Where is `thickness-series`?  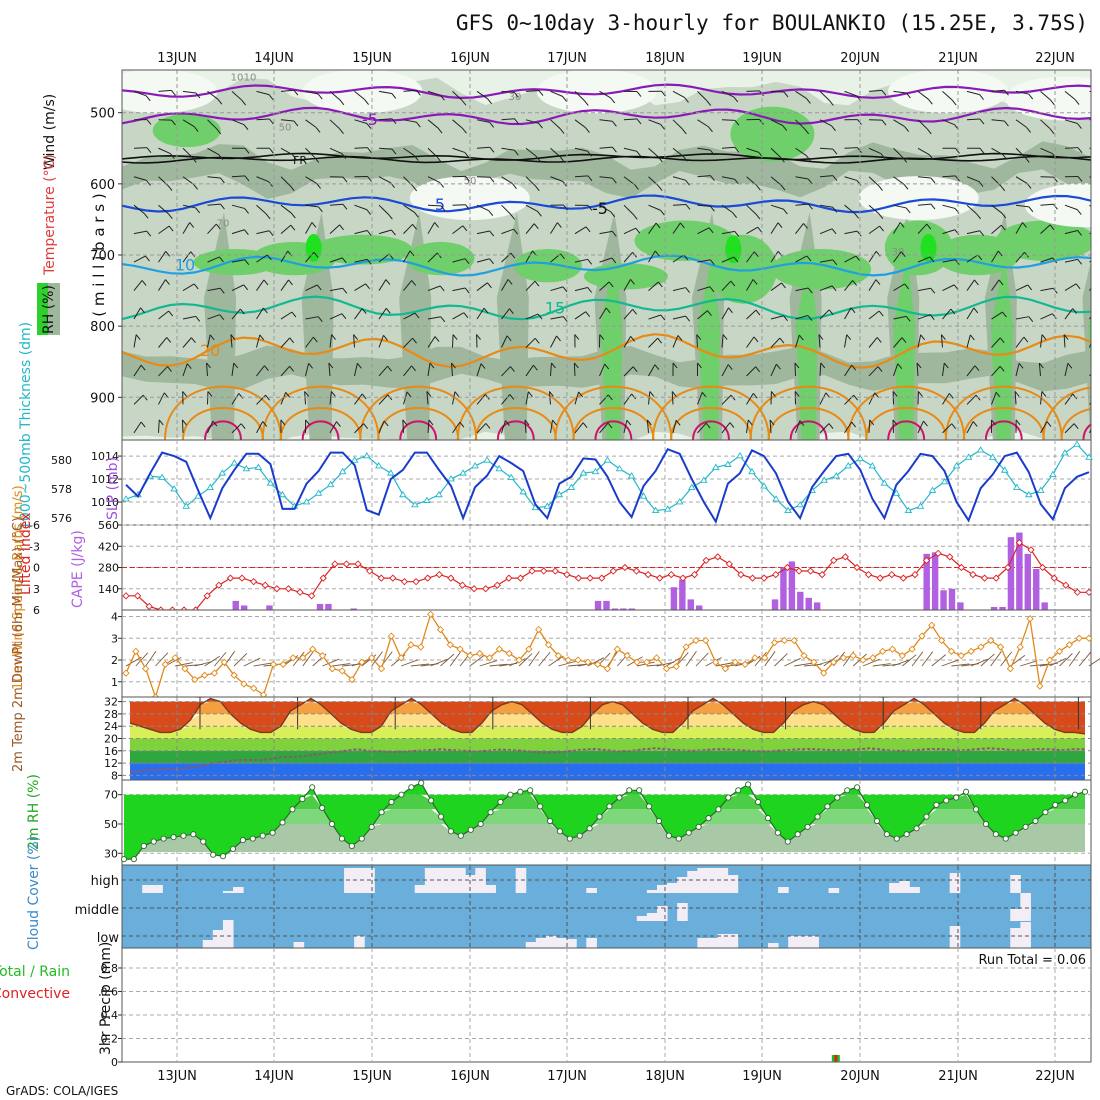
thickness-series is located at coordinates (607, 477).